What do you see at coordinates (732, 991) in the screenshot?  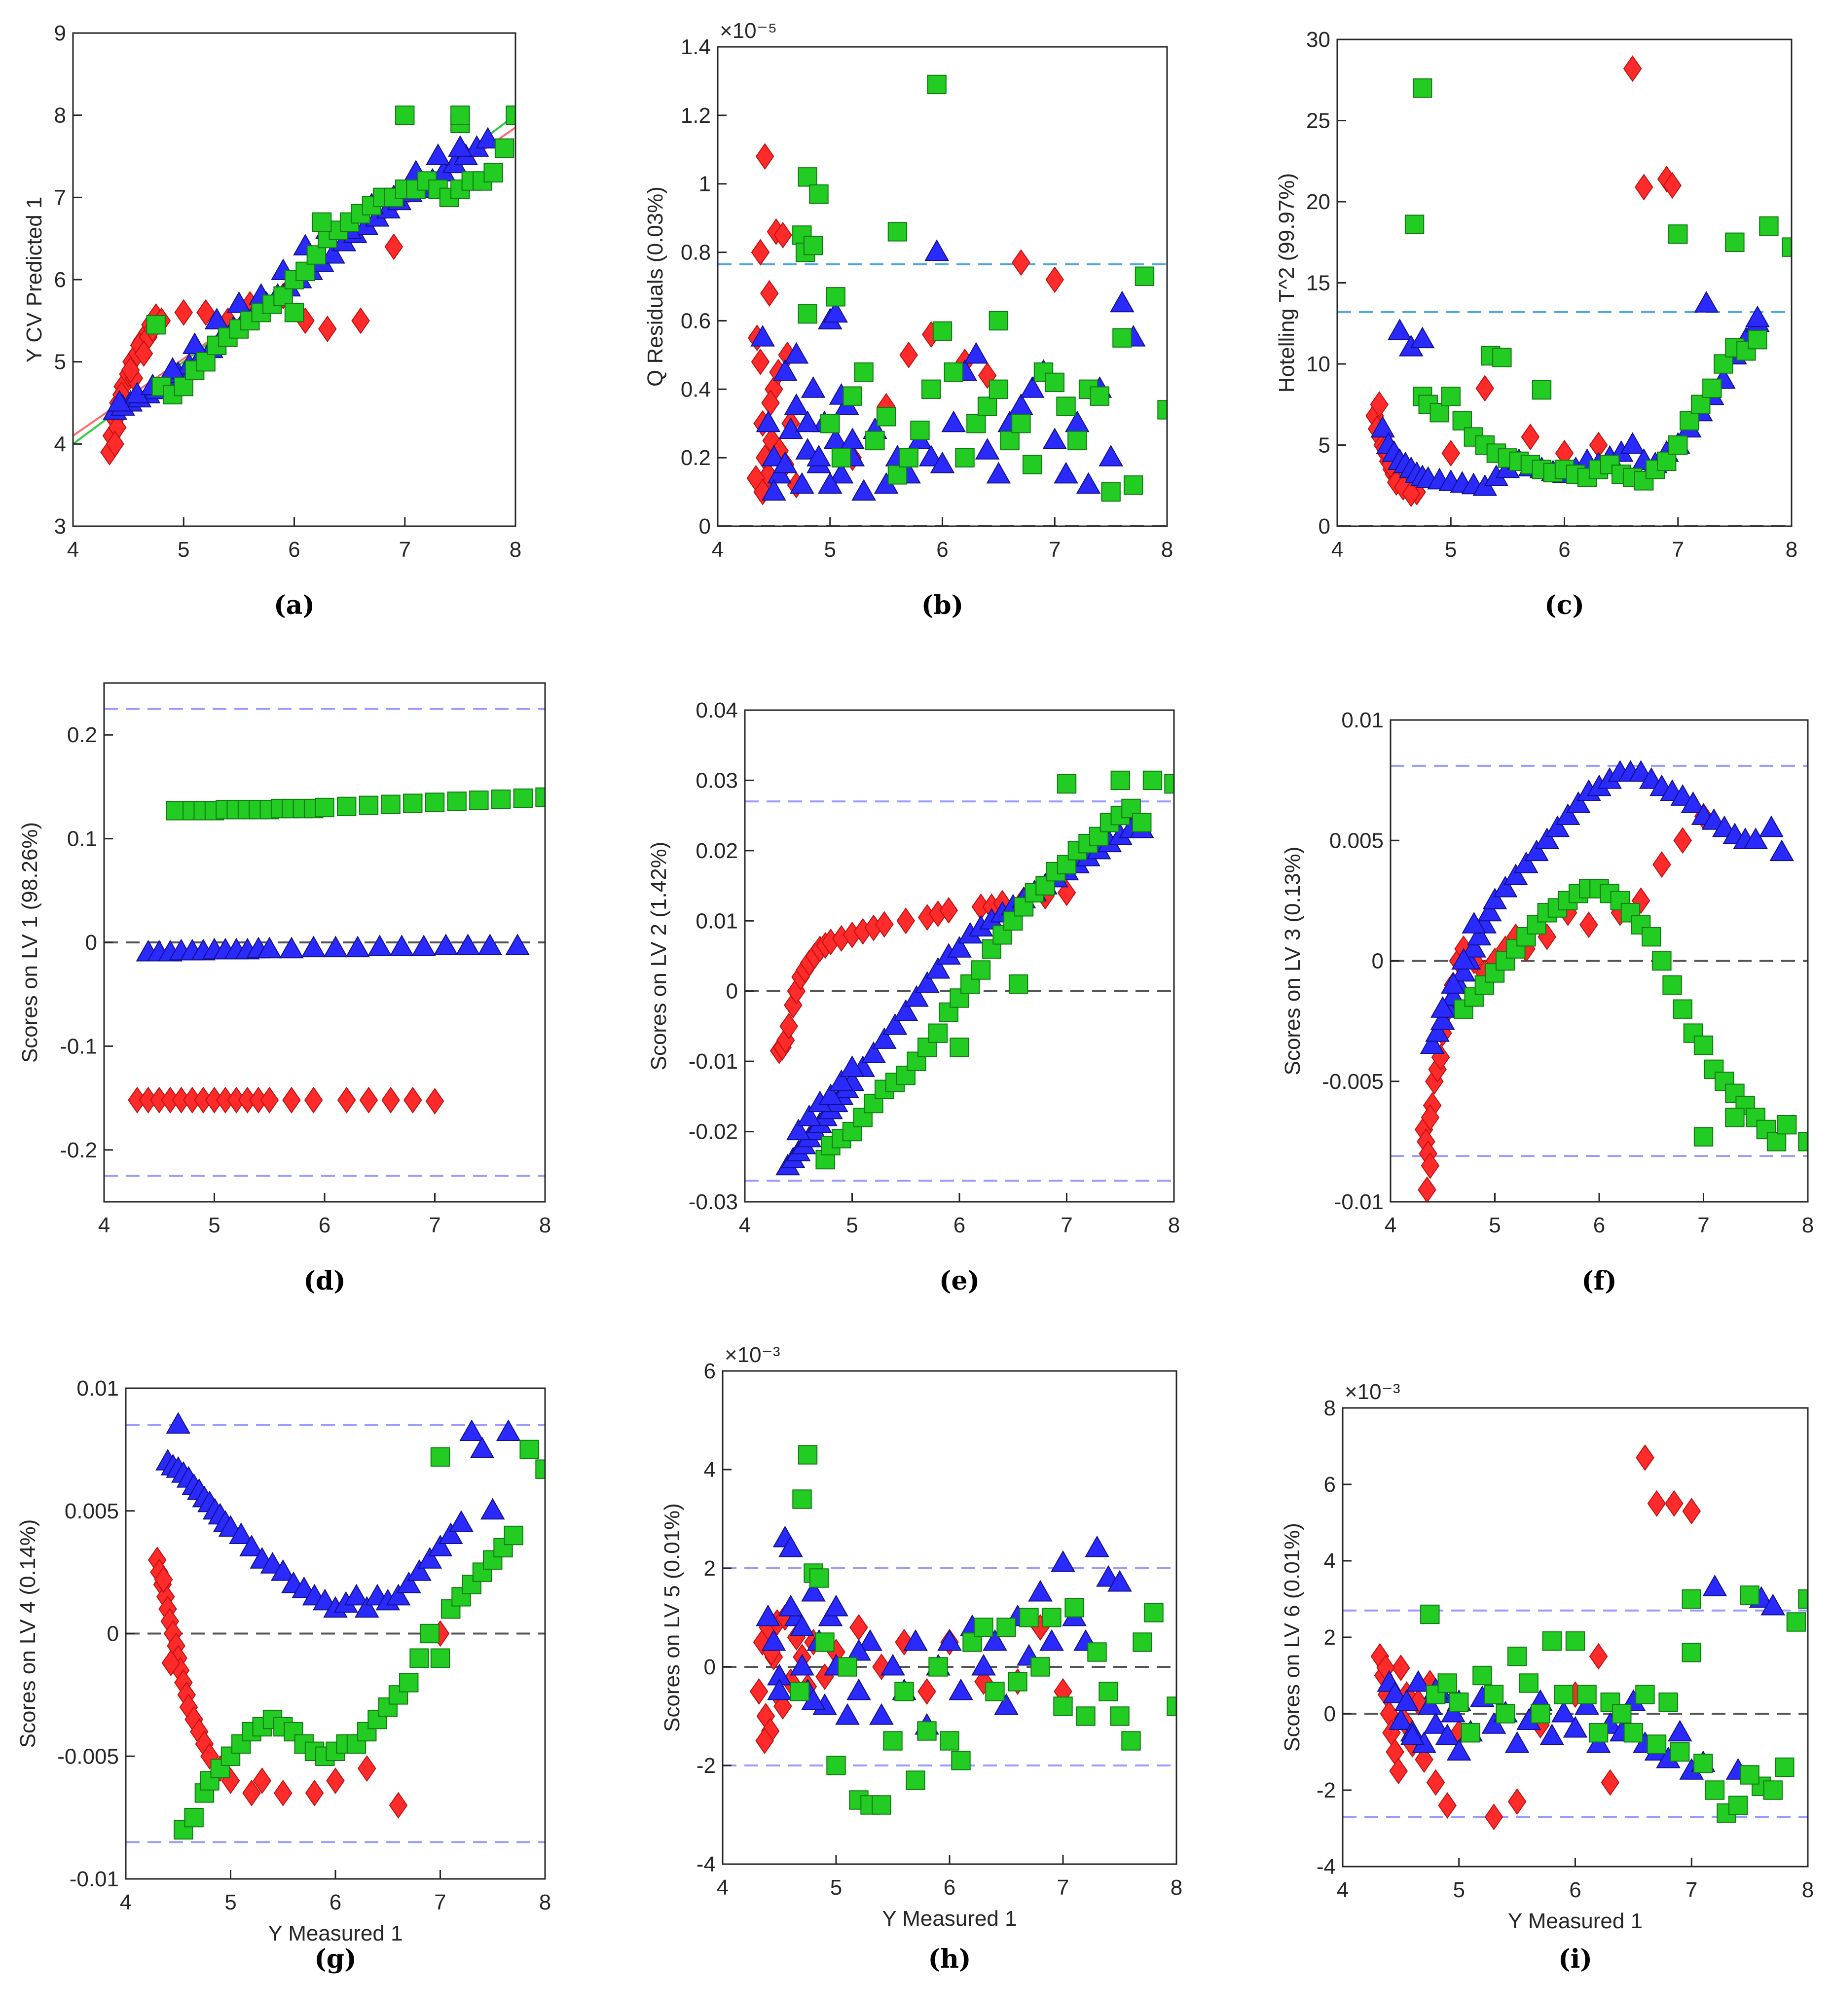 I see `y-tick-label: 0` at bounding box center [732, 991].